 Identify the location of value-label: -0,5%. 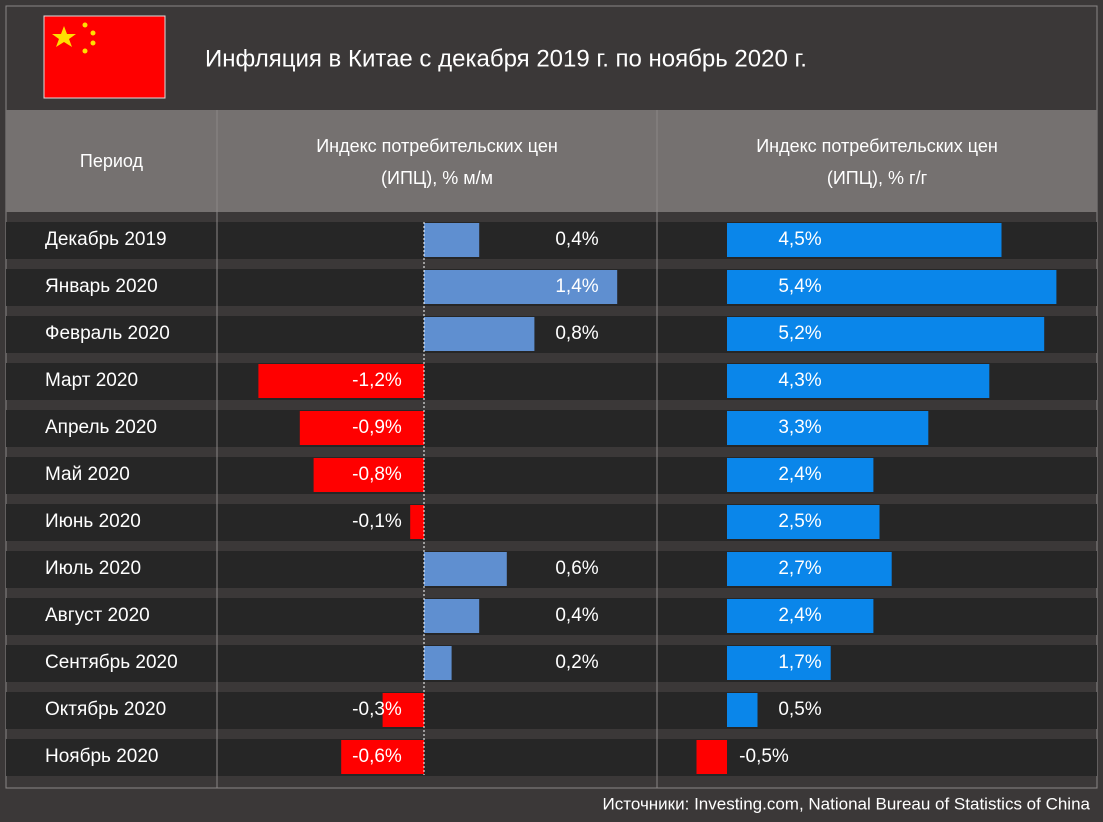
(764, 756).